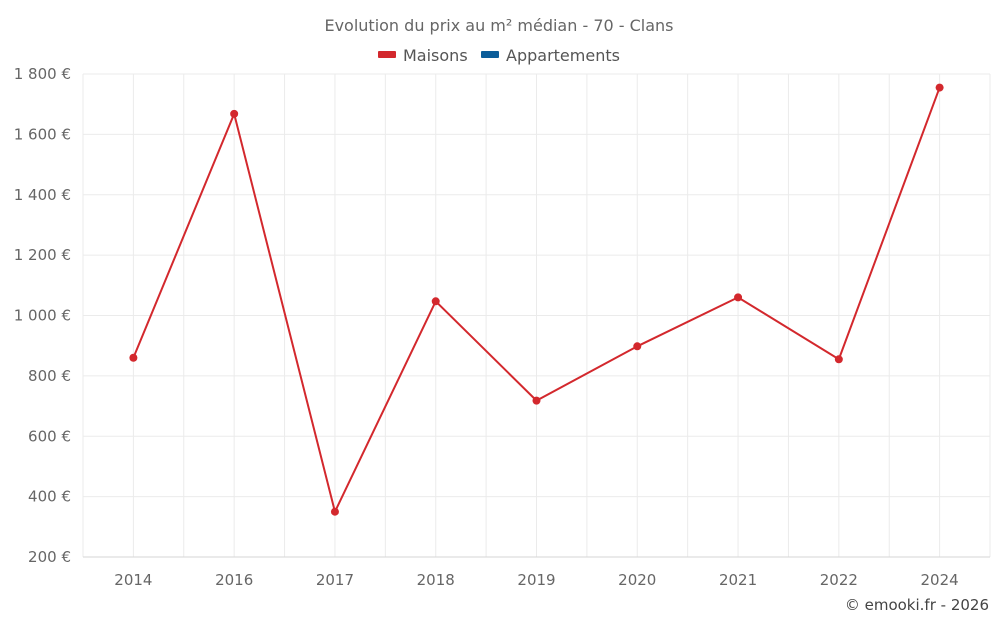  I want to click on data-point-maisons-2021, so click(738, 297).